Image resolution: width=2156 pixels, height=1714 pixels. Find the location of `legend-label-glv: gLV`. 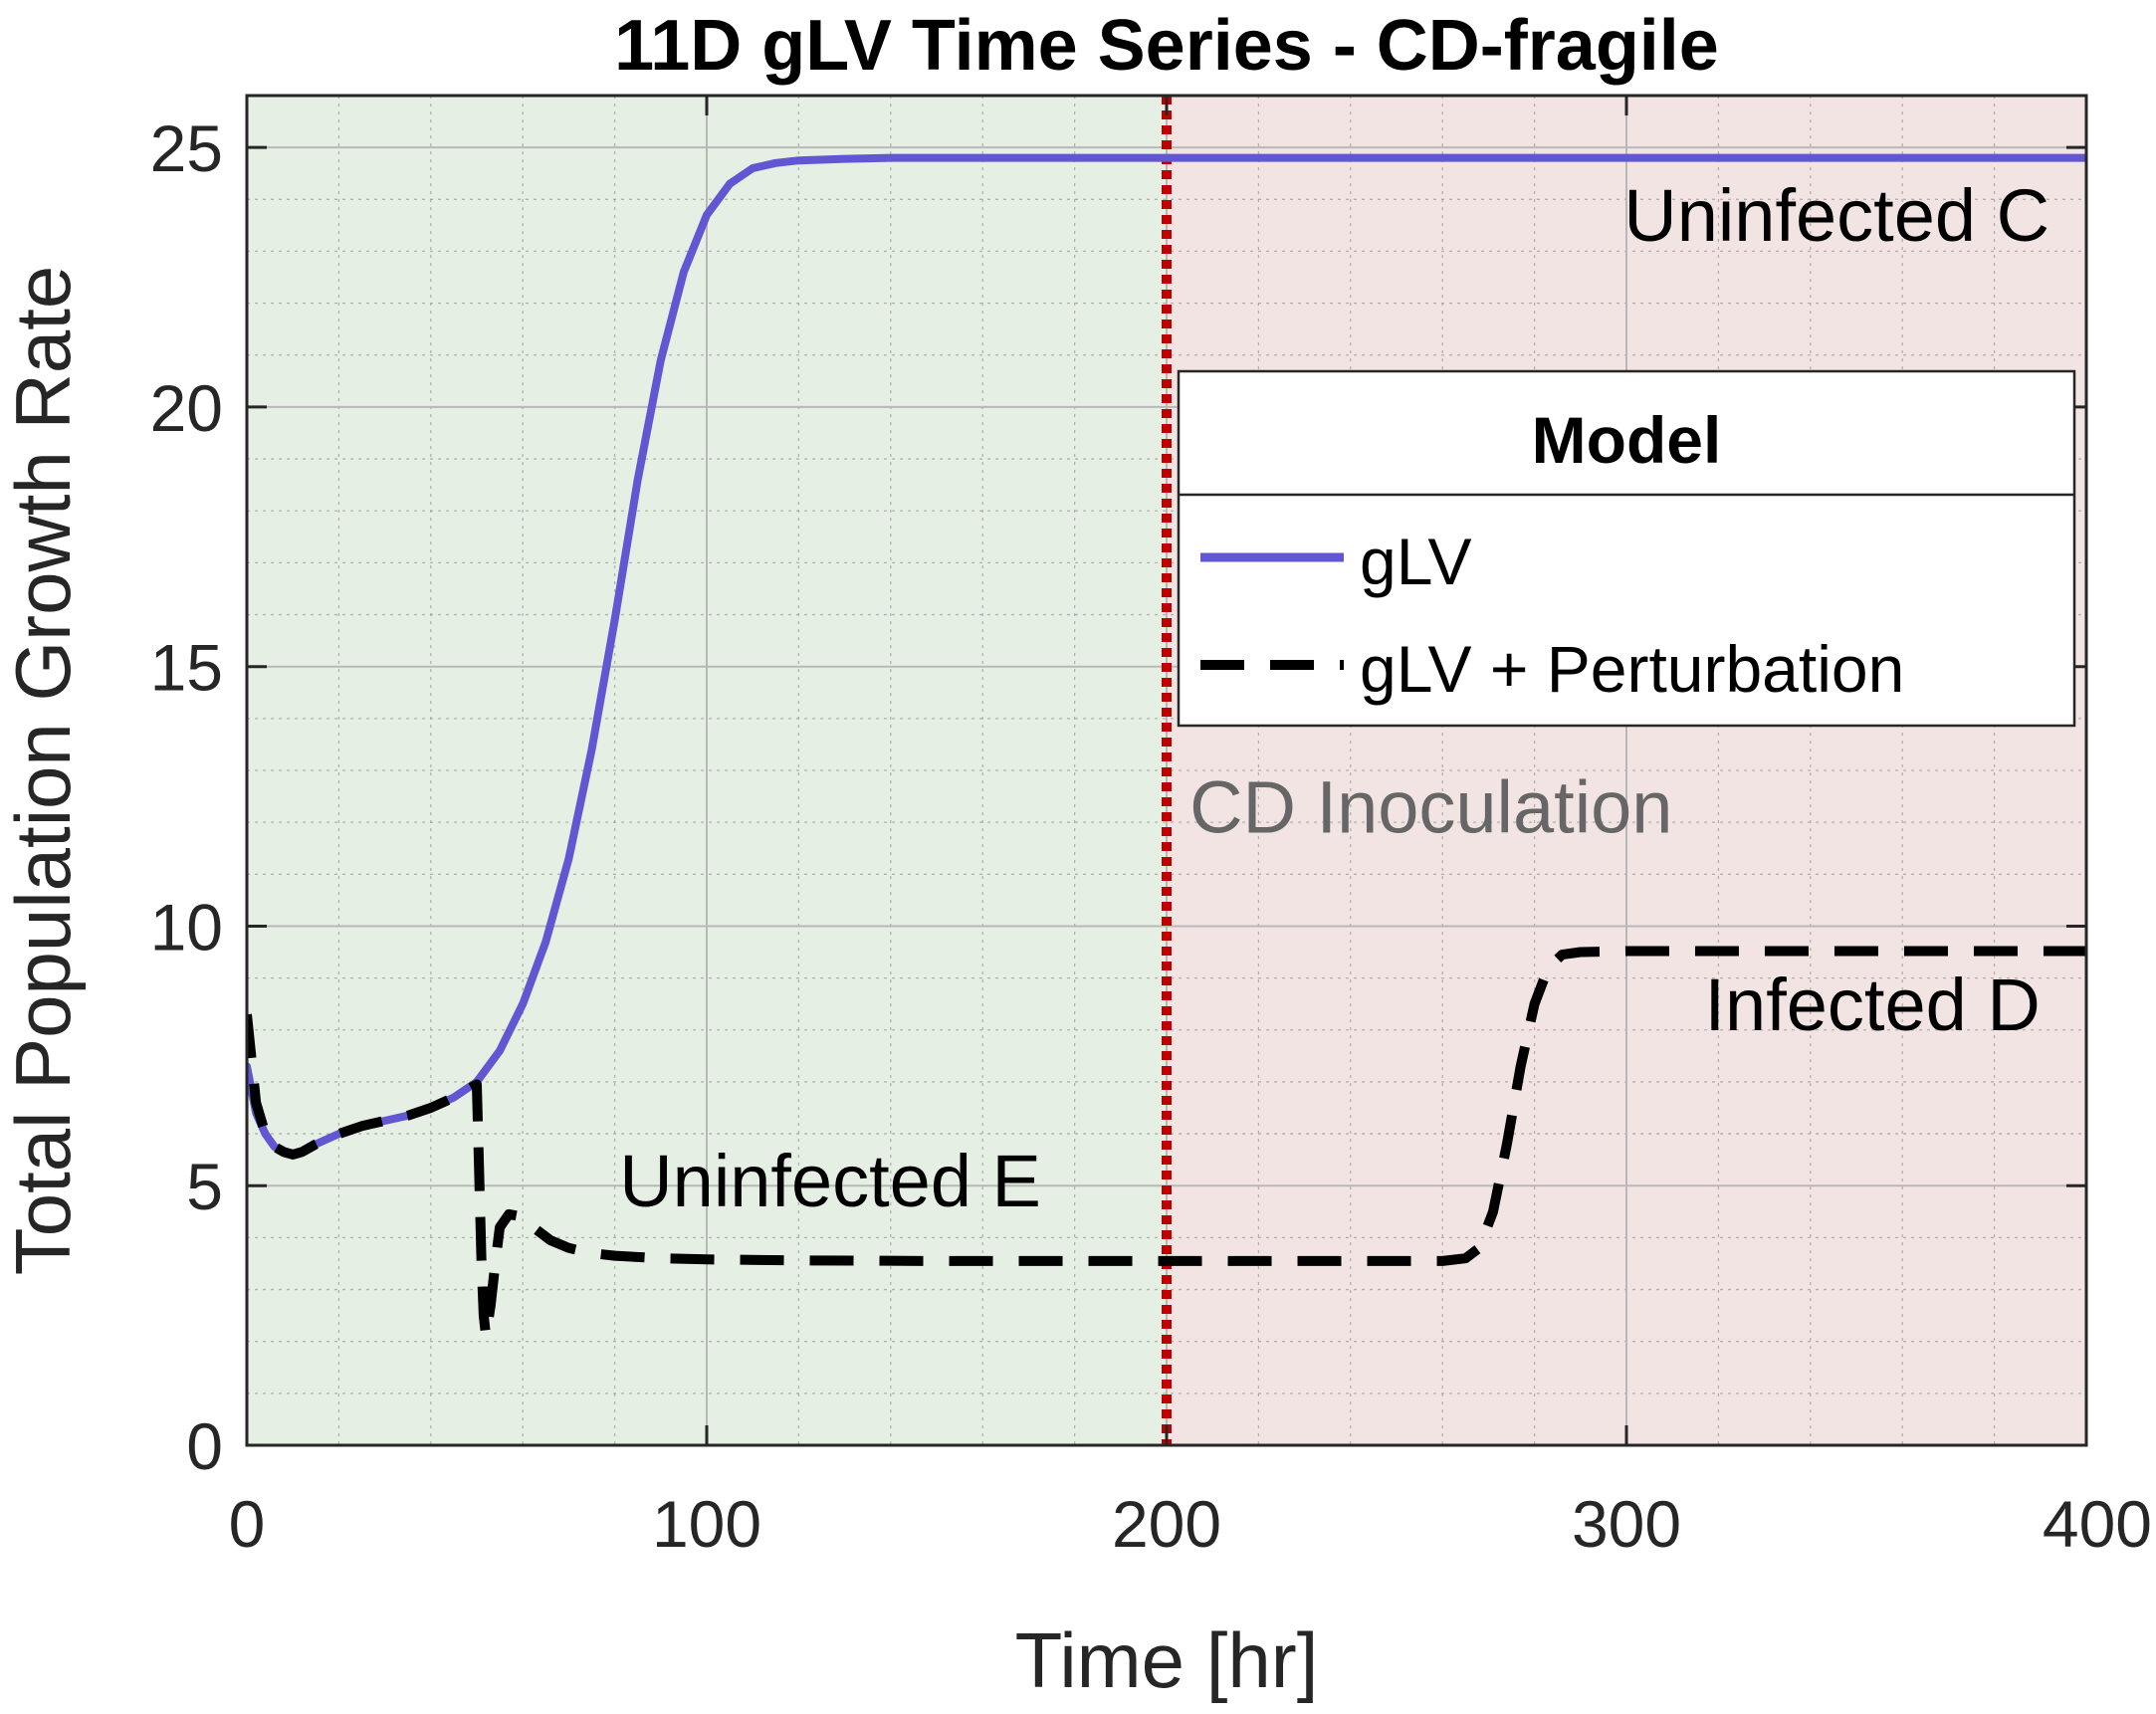

legend-label-glv: gLV is located at coordinates (1416, 561).